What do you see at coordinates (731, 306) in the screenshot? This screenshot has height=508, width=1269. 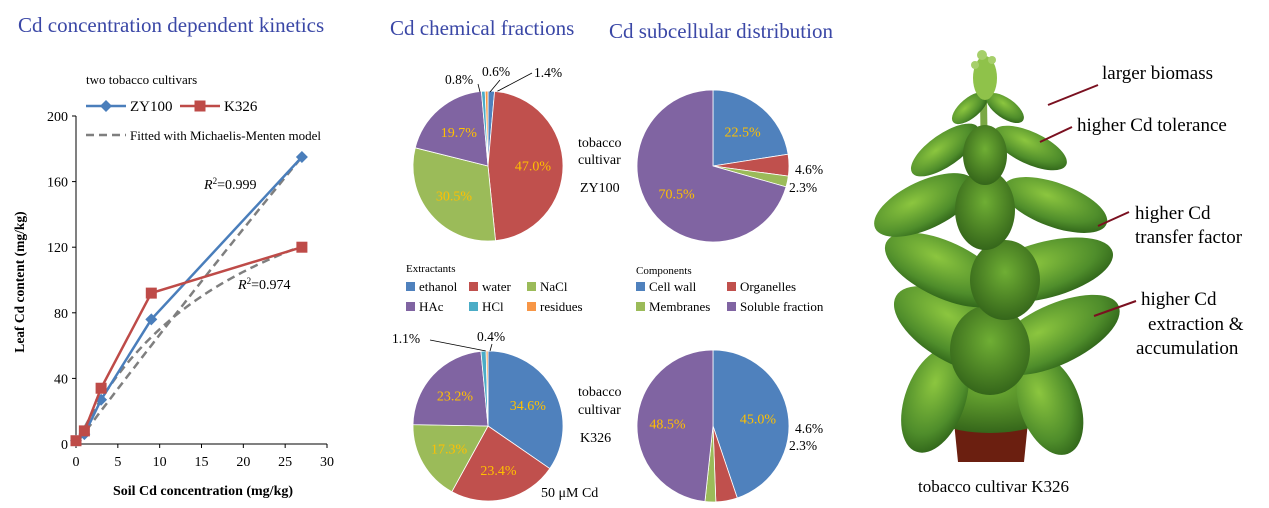 I see `legend-swatch-soluble-fraction` at bounding box center [731, 306].